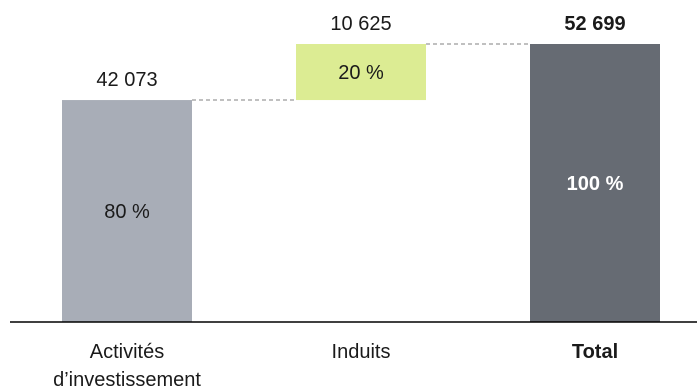  Describe the element at coordinates (595, 352) in the screenshot. I see `category-label-3-line-1: Total` at that location.